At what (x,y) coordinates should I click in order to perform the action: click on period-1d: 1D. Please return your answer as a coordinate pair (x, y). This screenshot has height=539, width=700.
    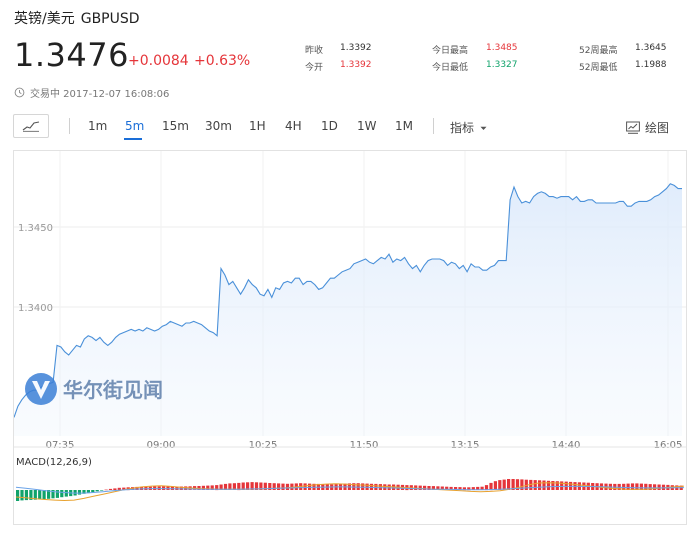
    Looking at the image, I should click on (329, 126).